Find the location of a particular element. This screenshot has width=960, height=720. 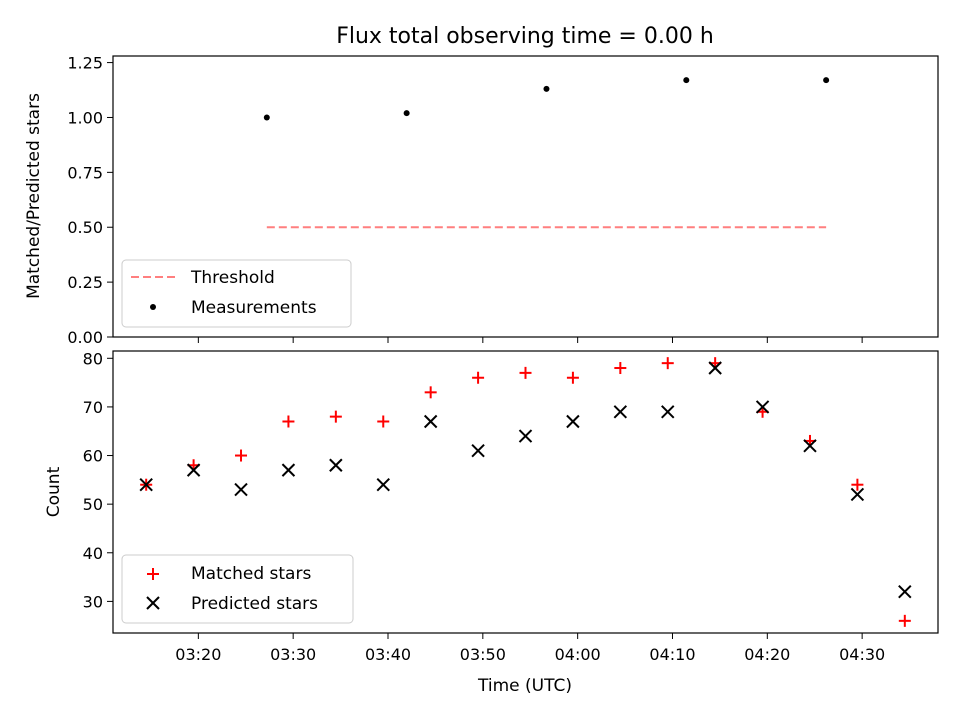

legend-predicted-swatch-b is located at coordinates (153, 603).